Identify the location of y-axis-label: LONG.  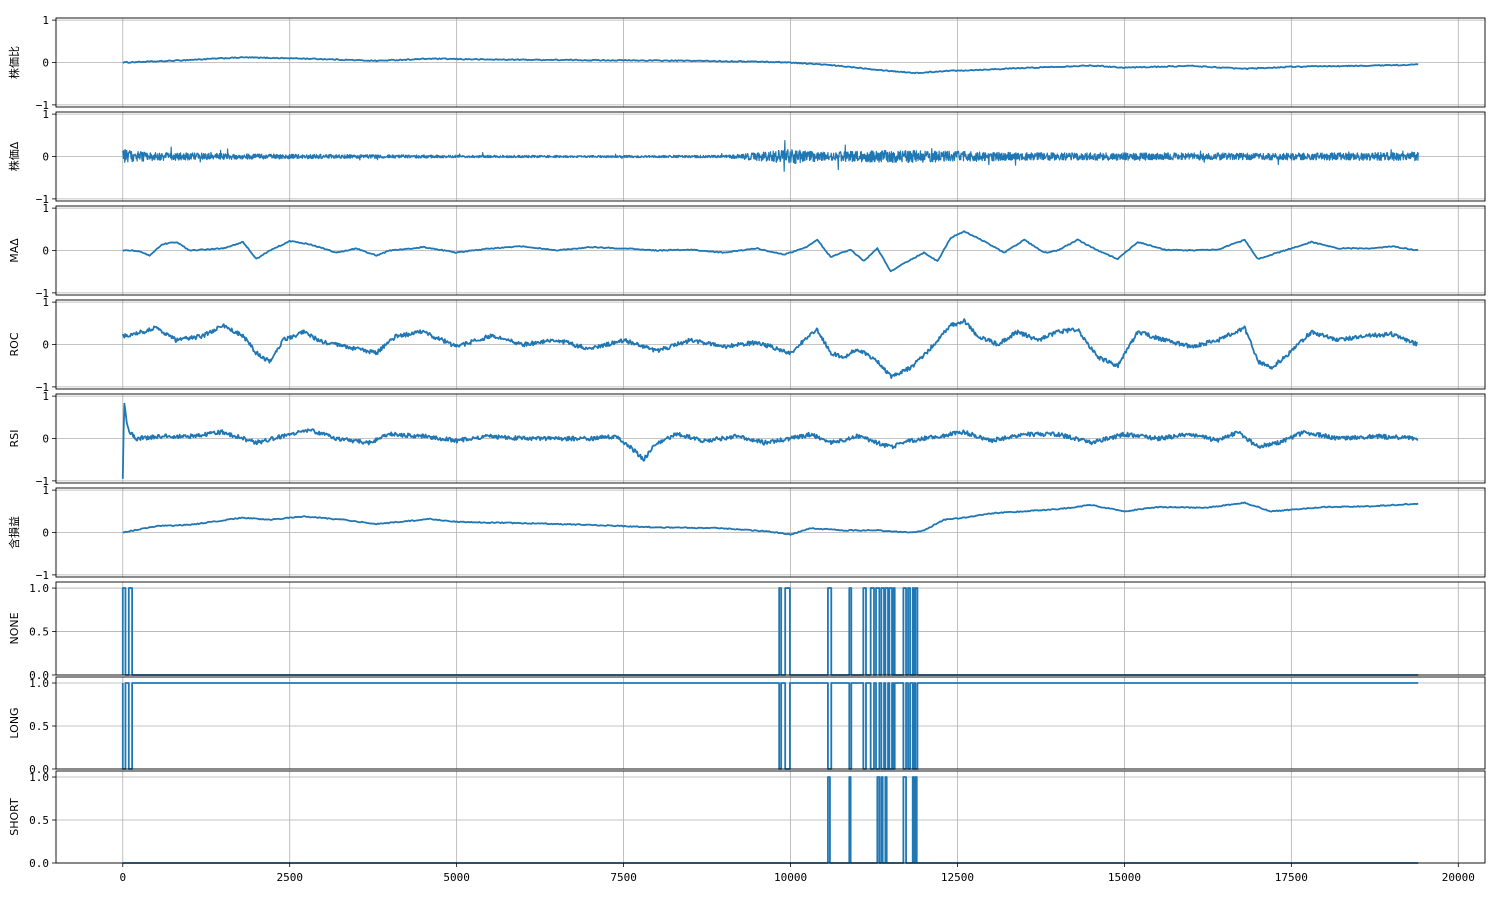
(14, 722).